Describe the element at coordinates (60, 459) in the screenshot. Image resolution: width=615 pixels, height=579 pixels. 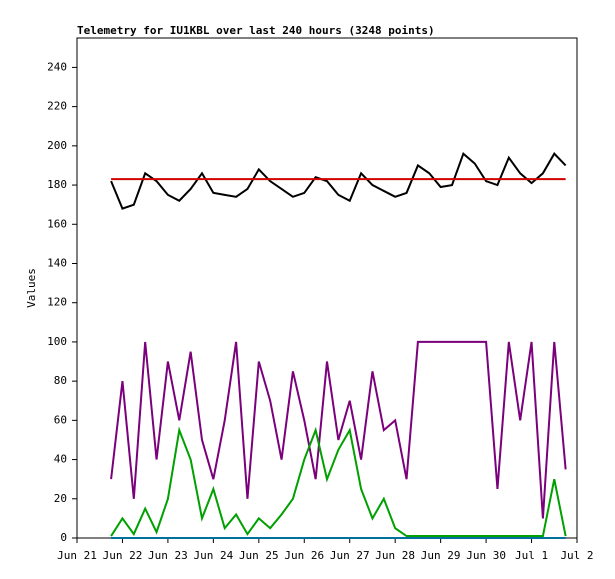
I see `y-tick-label: 40` at that location.